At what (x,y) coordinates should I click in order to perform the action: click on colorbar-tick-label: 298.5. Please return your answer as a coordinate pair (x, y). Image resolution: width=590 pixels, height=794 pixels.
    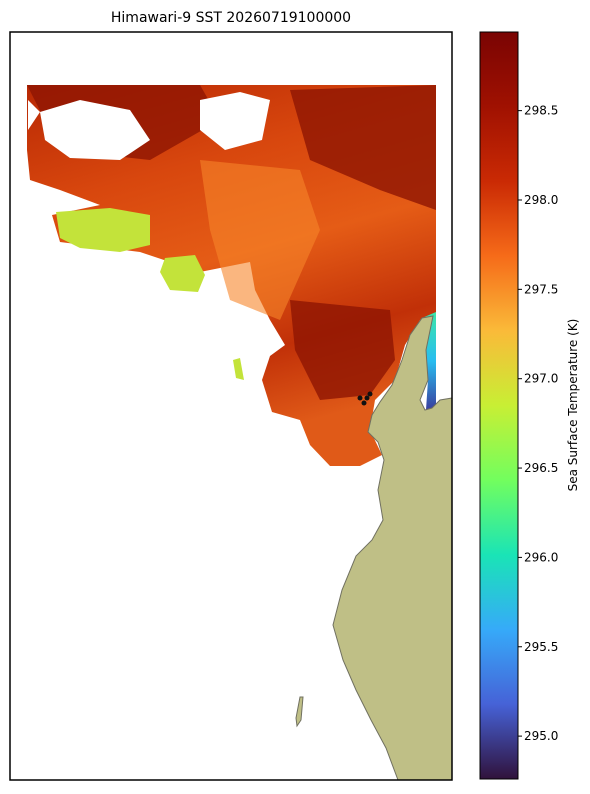
    Looking at the image, I should click on (541, 111).